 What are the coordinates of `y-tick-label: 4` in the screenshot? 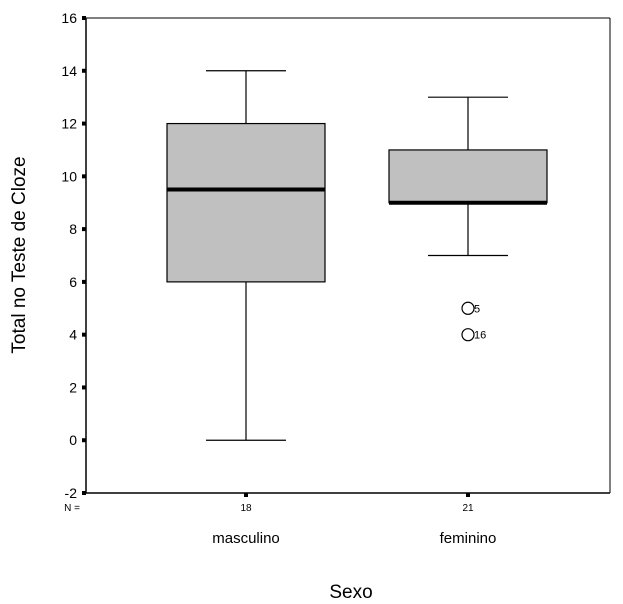 It's located at (73, 335).